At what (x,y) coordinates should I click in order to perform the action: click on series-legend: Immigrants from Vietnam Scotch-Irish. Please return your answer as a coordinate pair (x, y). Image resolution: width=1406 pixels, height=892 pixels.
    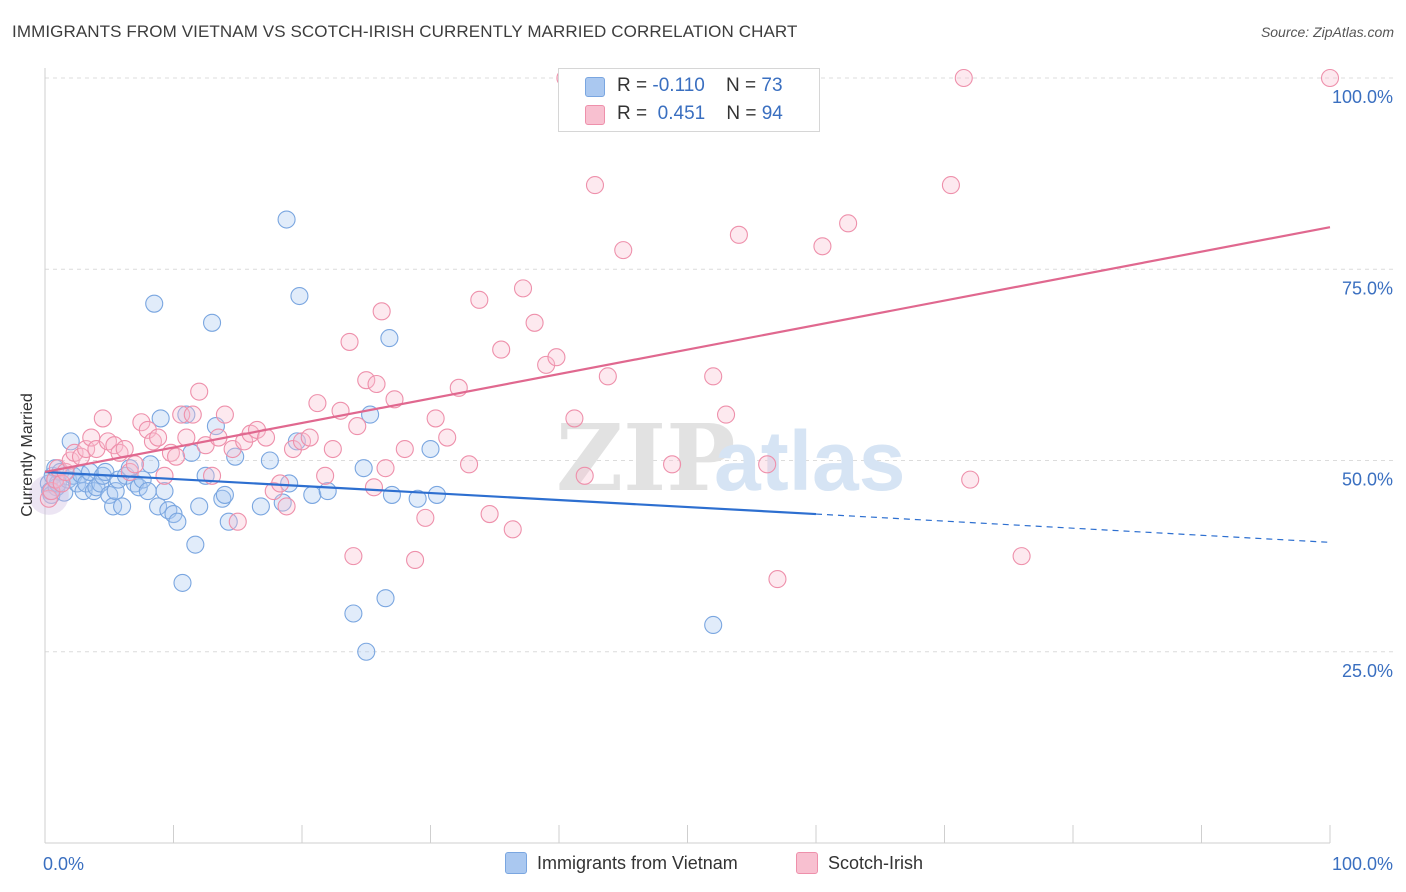
    Looking at the image, I should click on (703, 865).